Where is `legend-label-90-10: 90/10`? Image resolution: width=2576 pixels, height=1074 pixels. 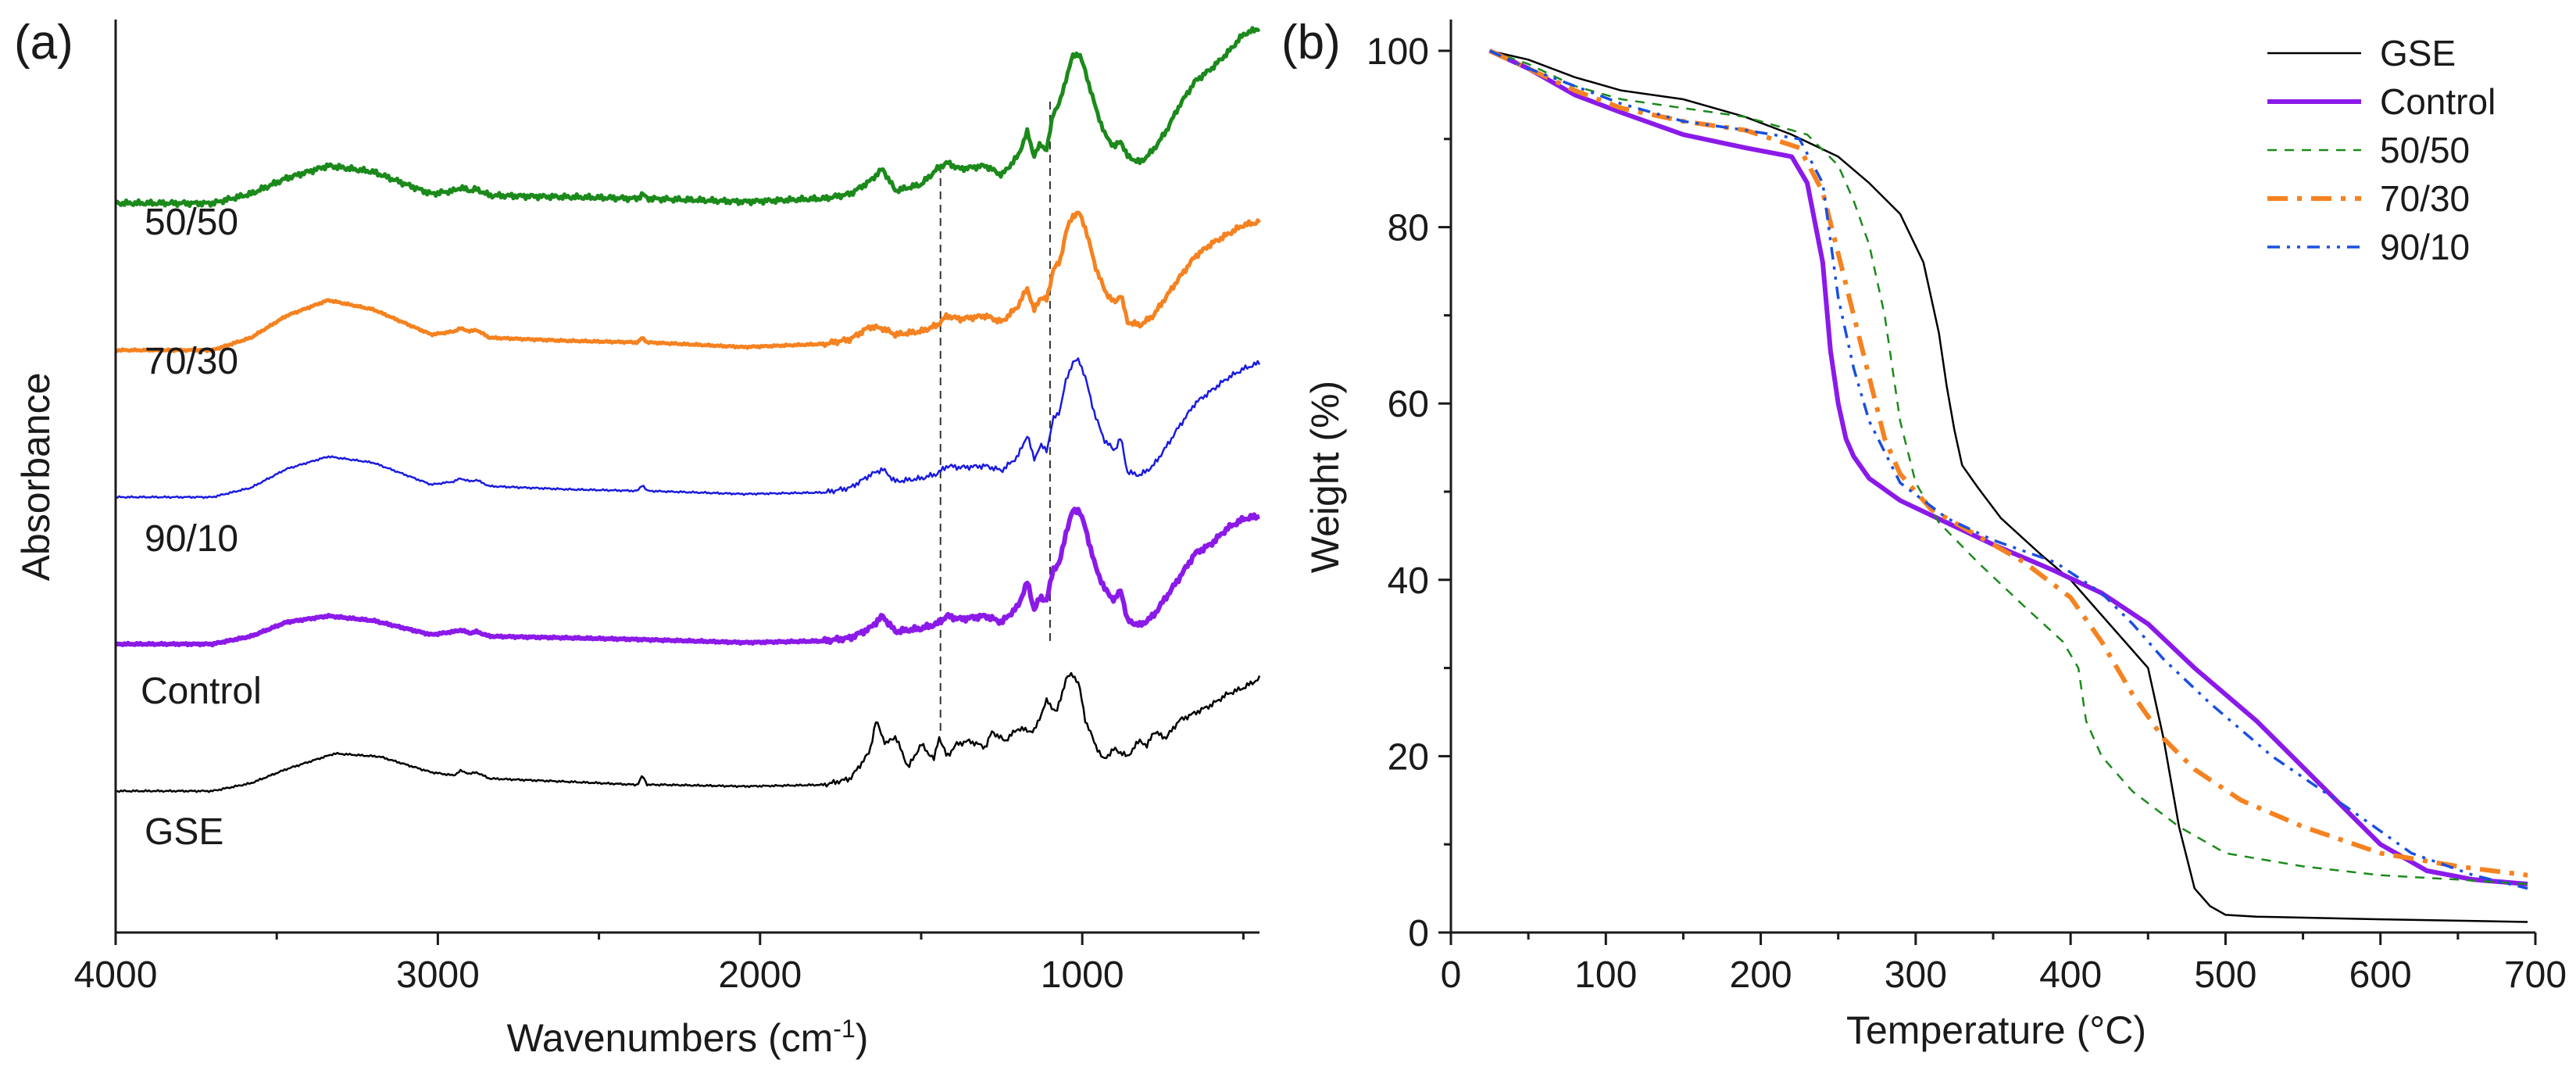 legend-label-90-10: 90/10 is located at coordinates (2425, 247).